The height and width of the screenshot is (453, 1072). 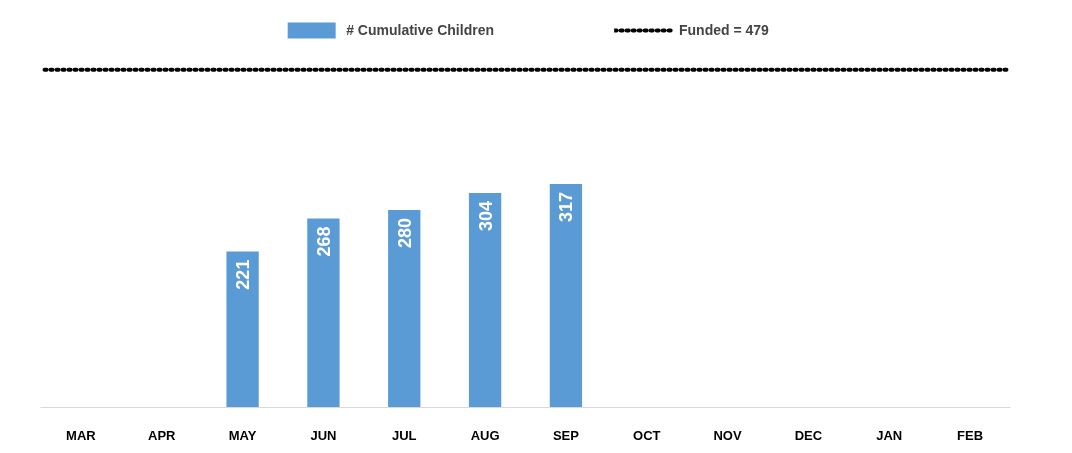 What do you see at coordinates (162, 435) in the screenshot?
I see `x-tick-label: APR` at bounding box center [162, 435].